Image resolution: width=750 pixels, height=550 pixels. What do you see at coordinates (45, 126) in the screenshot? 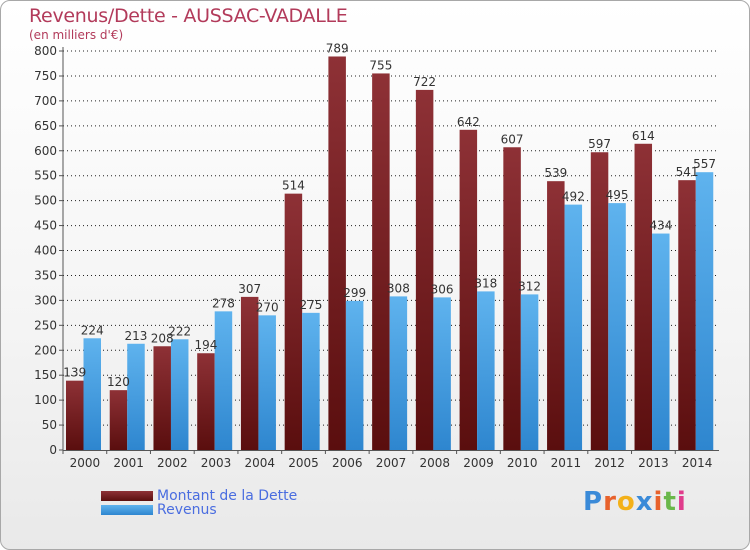
I see `y-tick-label-650: 650` at bounding box center [45, 126].